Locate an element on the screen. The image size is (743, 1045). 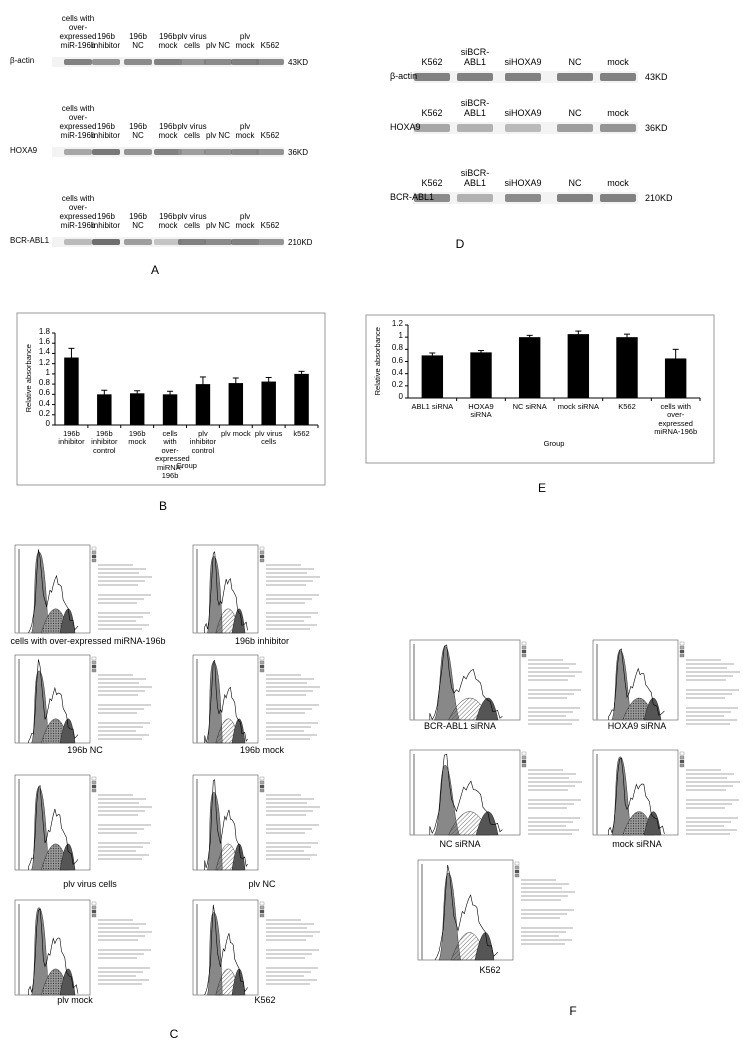
lane-label: NC is located at coordinates (575, 112).